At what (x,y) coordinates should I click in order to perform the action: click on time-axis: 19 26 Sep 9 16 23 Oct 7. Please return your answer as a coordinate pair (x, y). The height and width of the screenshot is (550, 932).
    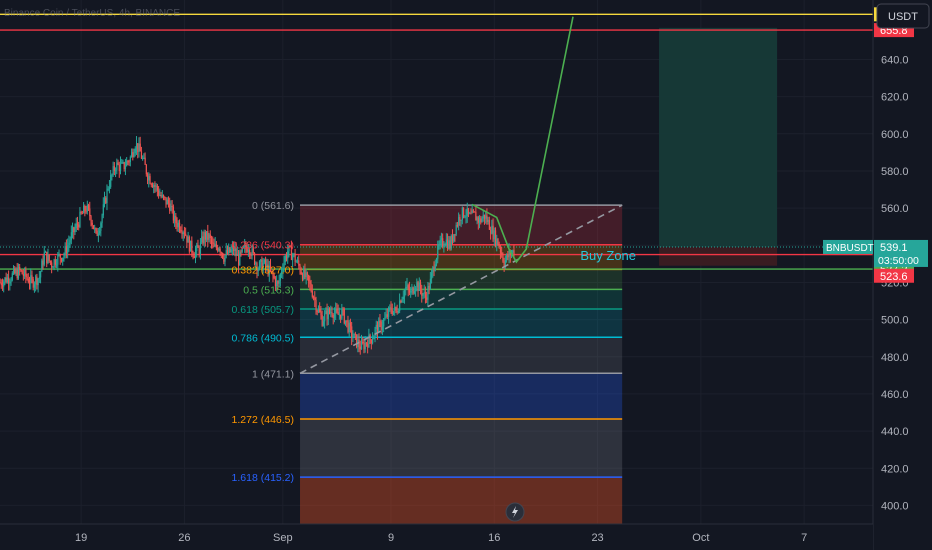
    Looking at the image, I should click on (436, 536).